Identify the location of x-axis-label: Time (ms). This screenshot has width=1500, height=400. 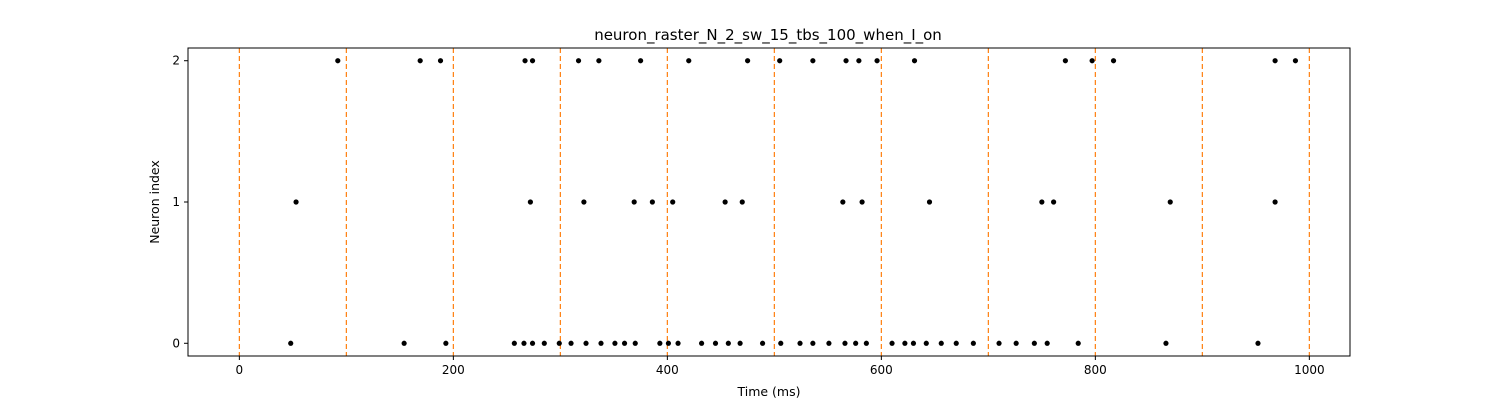
(768, 391).